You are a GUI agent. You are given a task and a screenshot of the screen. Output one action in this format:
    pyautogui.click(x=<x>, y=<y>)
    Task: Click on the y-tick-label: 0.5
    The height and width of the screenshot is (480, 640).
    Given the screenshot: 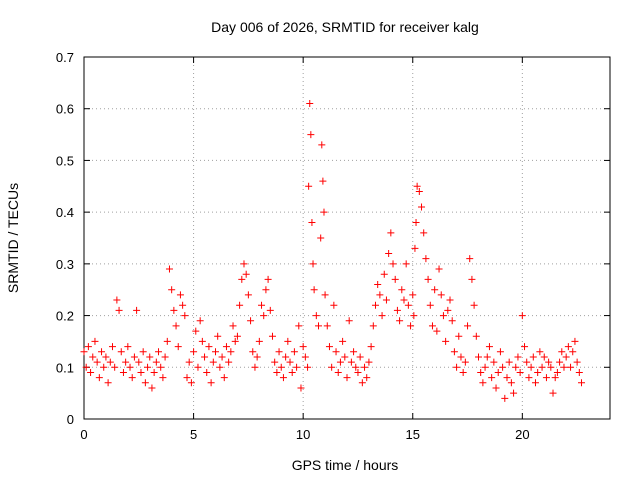 What is the action you would take?
    pyautogui.click(x=65, y=160)
    